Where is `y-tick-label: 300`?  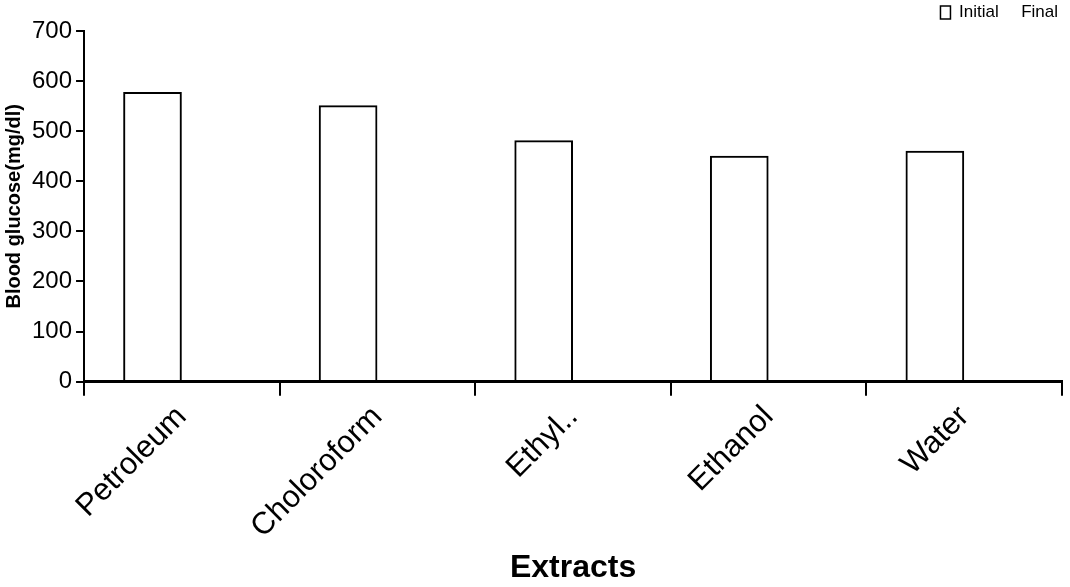 y-tick-label: 300 is located at coordinates (52, 230).